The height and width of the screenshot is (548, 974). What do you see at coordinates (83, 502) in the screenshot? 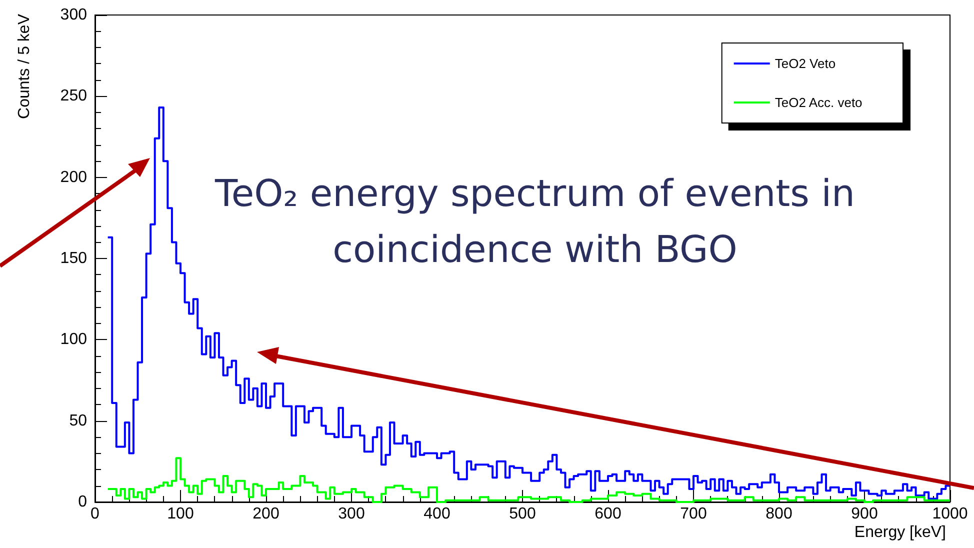
I see `y-tick-label: 0` at bounding box center [83, 502].